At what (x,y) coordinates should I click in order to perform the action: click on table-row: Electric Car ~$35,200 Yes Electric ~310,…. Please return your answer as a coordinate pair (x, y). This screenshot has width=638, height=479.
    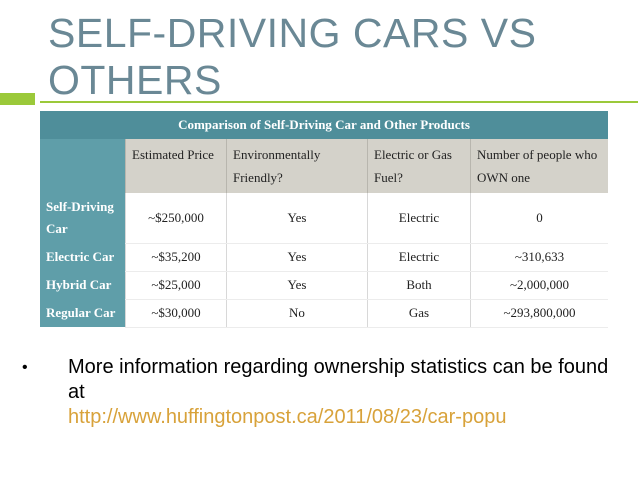
    Looking at the image, I should click on (324, 257).